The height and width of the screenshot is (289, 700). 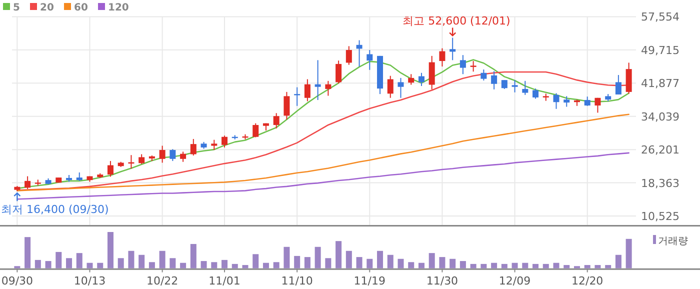 What do you see at coordinates (47, 8) in the screenshot?
I see `legend-label: 20` at bounding box center [47, 8].